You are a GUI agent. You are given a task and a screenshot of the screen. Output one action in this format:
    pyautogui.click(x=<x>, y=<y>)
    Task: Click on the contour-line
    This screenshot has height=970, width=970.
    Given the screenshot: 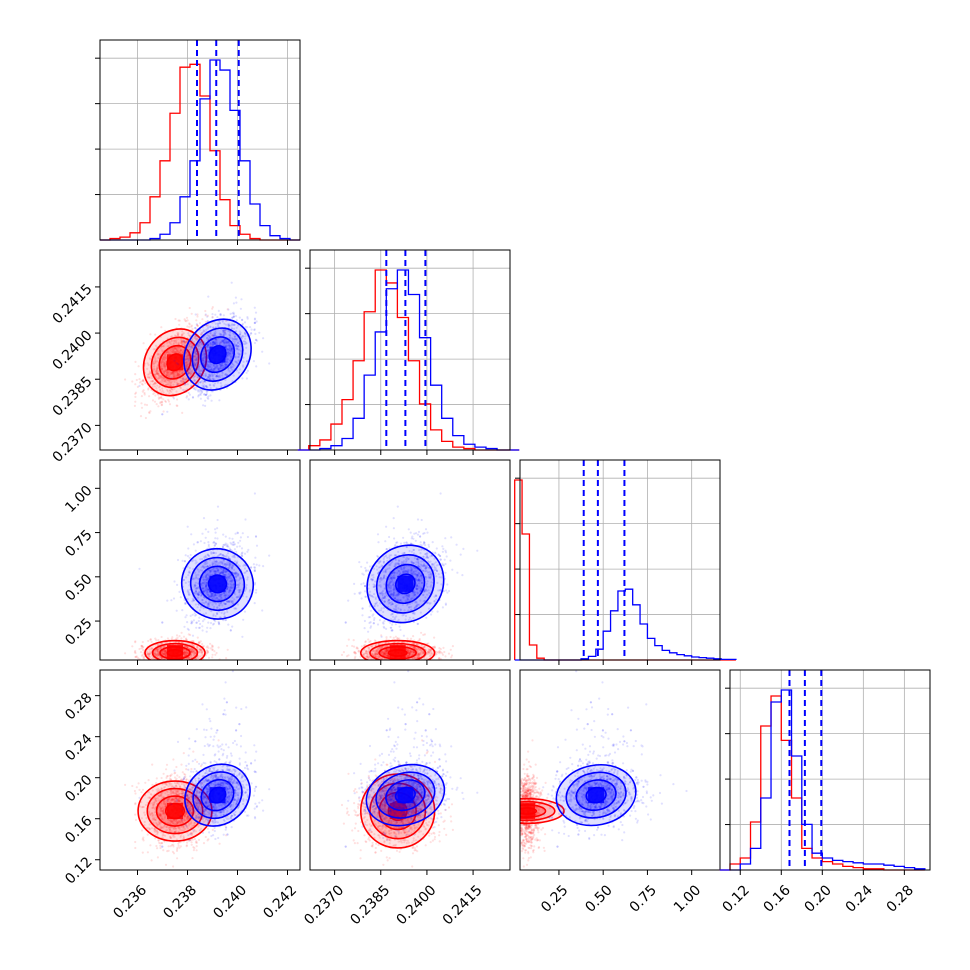 What is the action you would take?
    pyautogui.click(x=217, y=354)
    